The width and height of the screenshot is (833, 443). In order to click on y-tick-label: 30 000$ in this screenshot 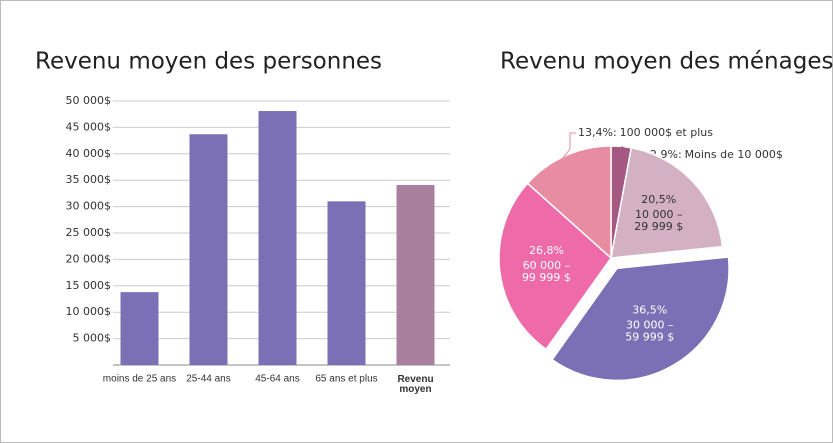, I will do `click(89, 206)`.